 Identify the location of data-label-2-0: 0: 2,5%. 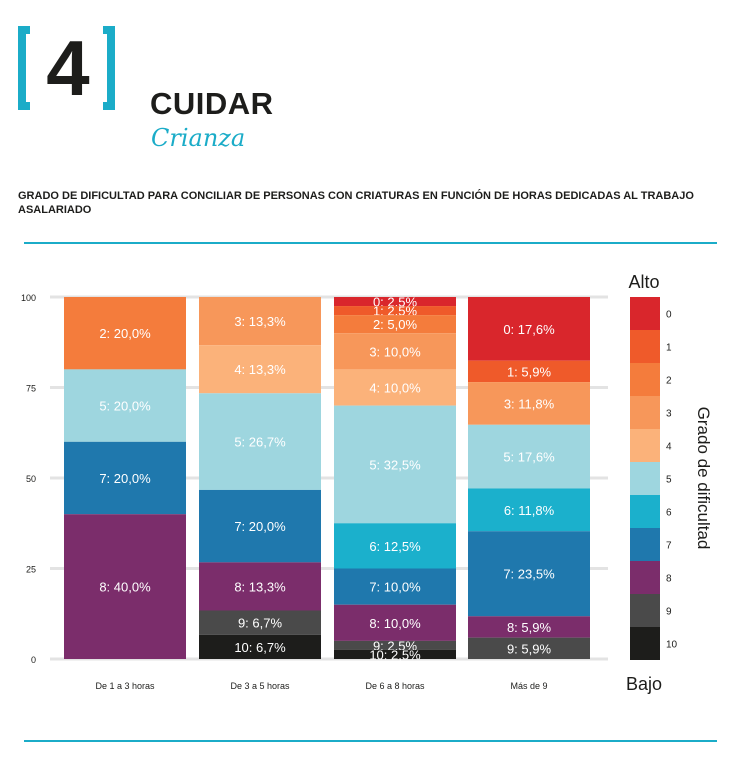
(395, 302).